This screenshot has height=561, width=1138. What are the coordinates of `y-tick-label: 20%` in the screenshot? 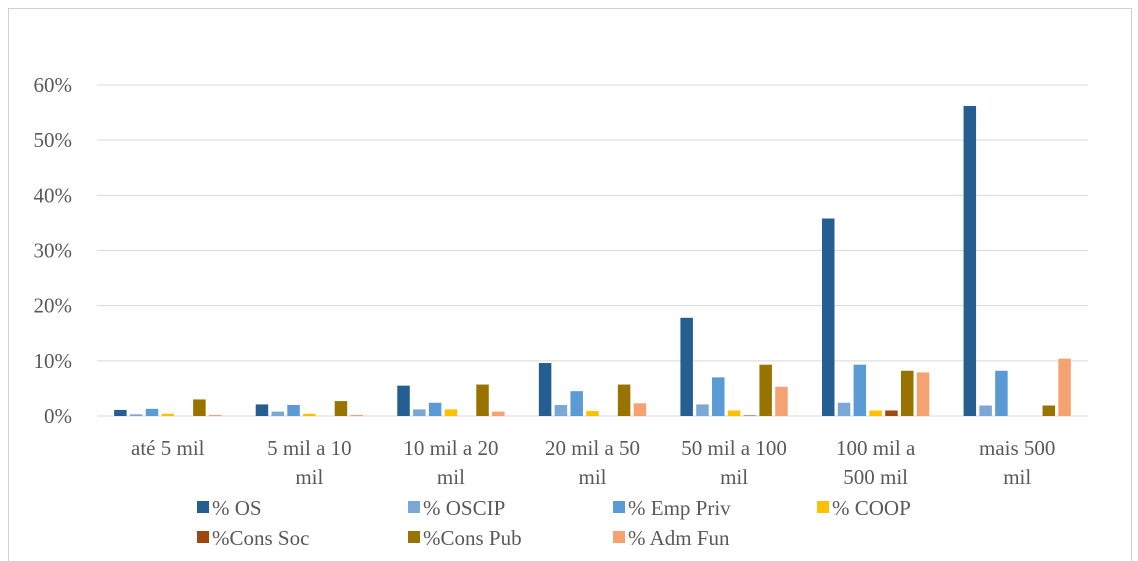 It's located at (53, 306).